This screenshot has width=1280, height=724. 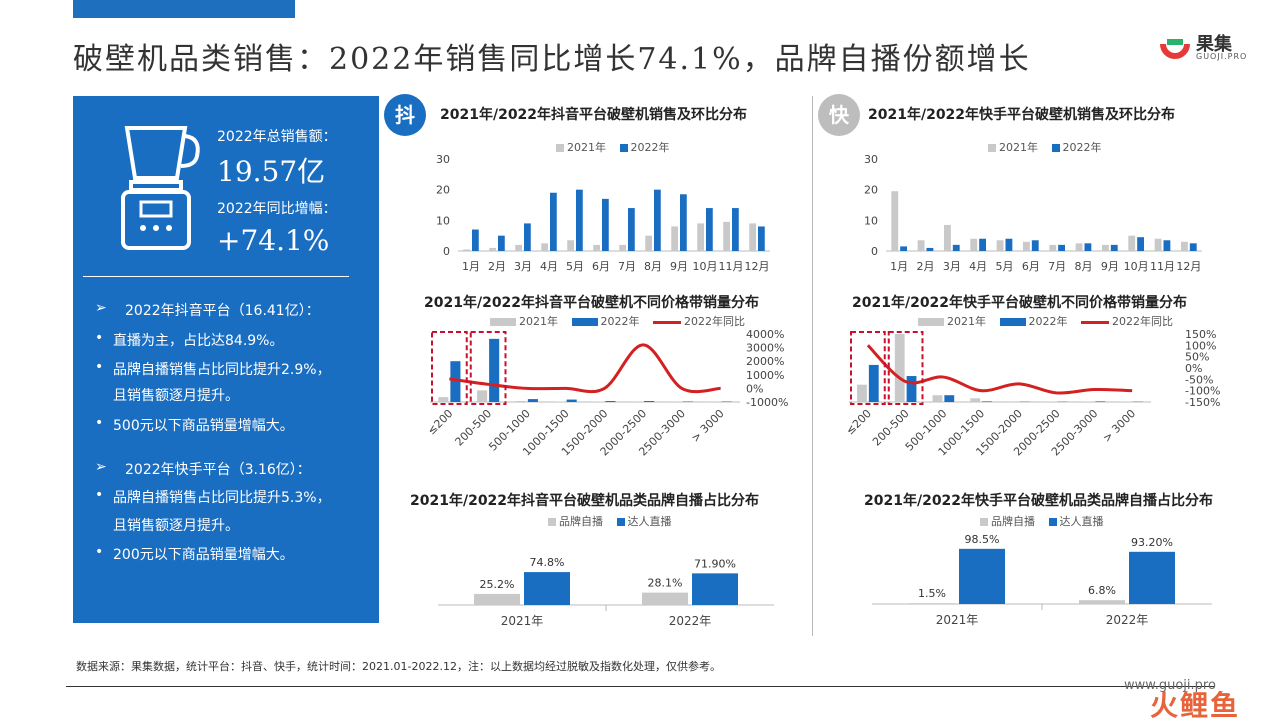 What do you see at coordinates (871, 159) in the screenshot?
I see `y-tick-label: 30` at bounding box center [871, 159].